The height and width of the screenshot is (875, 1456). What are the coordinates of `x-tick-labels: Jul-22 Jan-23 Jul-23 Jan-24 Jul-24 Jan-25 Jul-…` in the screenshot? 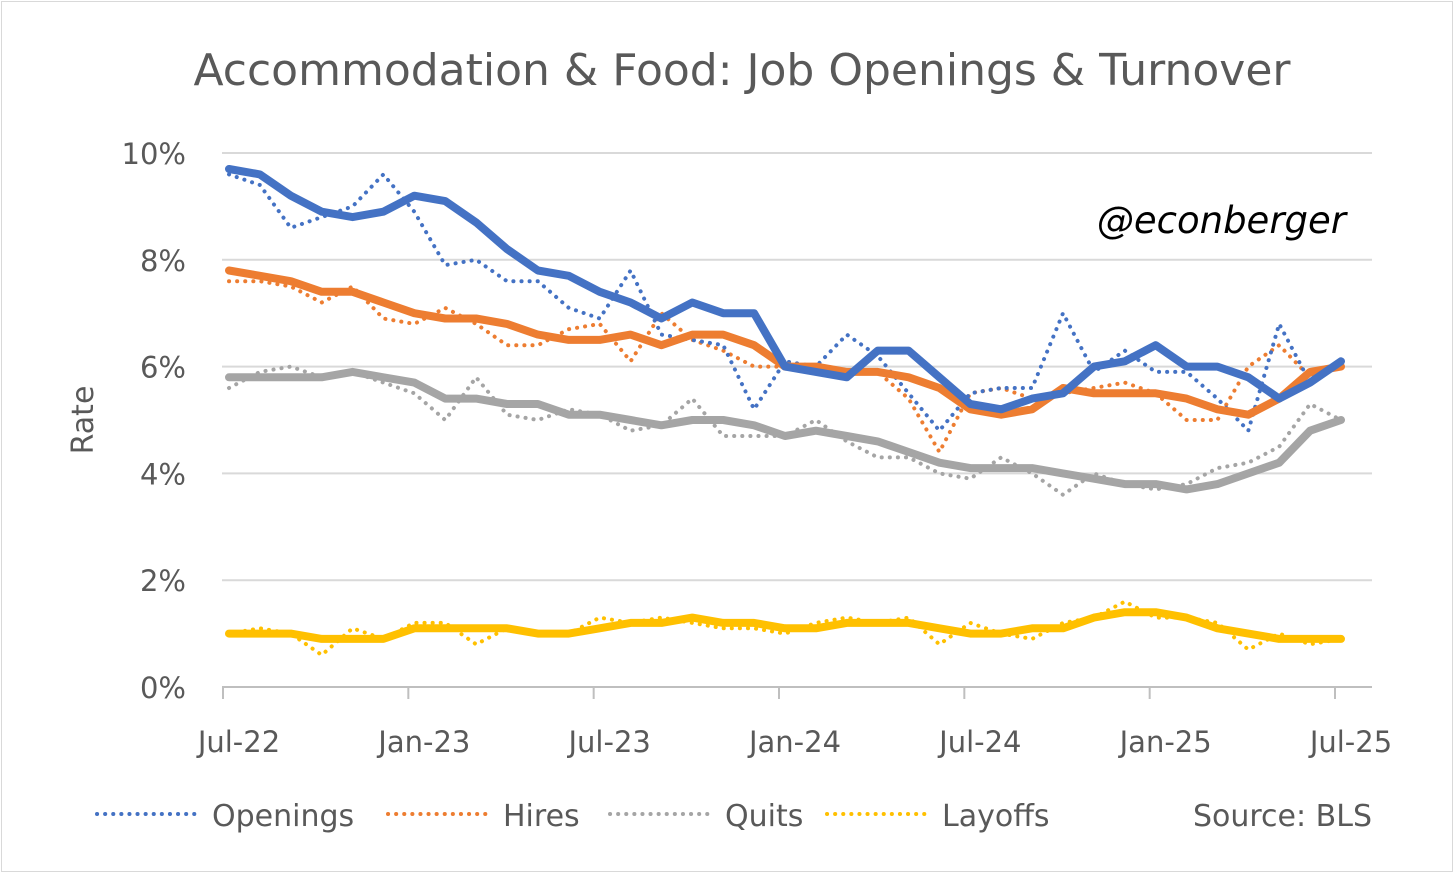 It's located at (794, 742).